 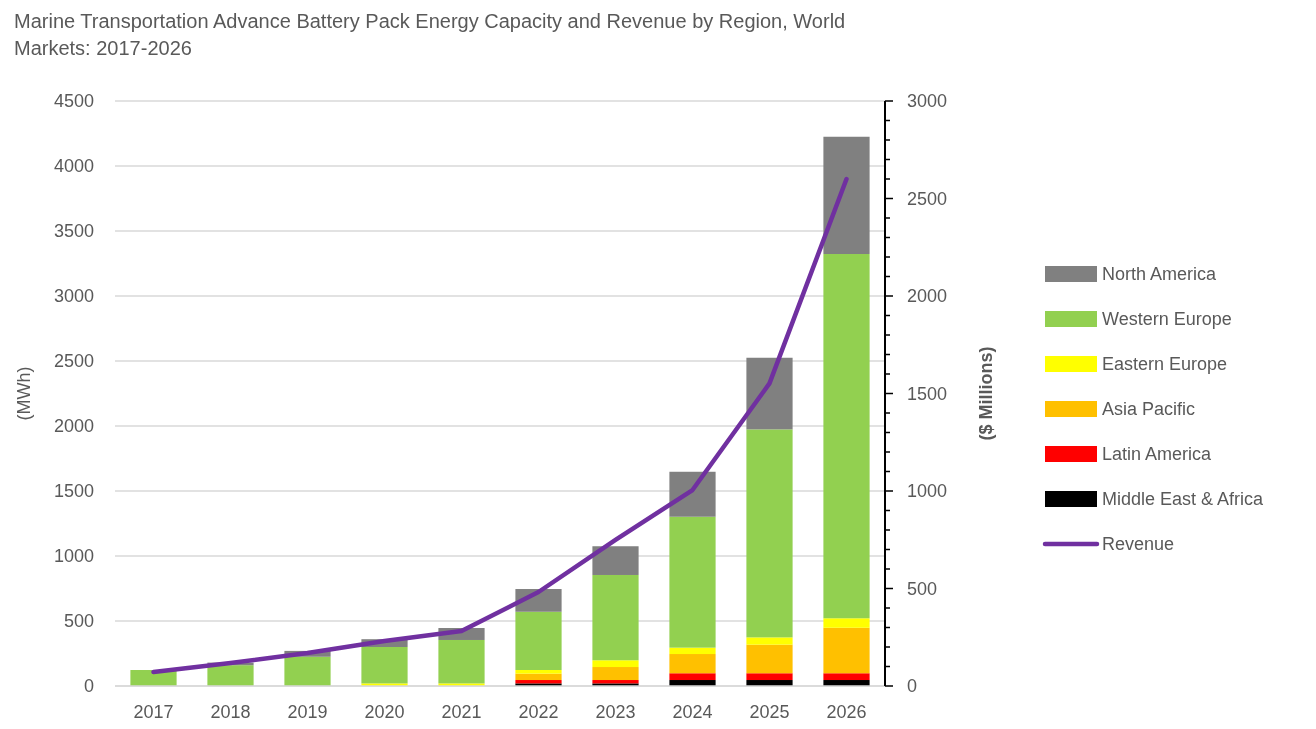 I want to click on x-tick-label: 2019, so click(x=307, y=712).